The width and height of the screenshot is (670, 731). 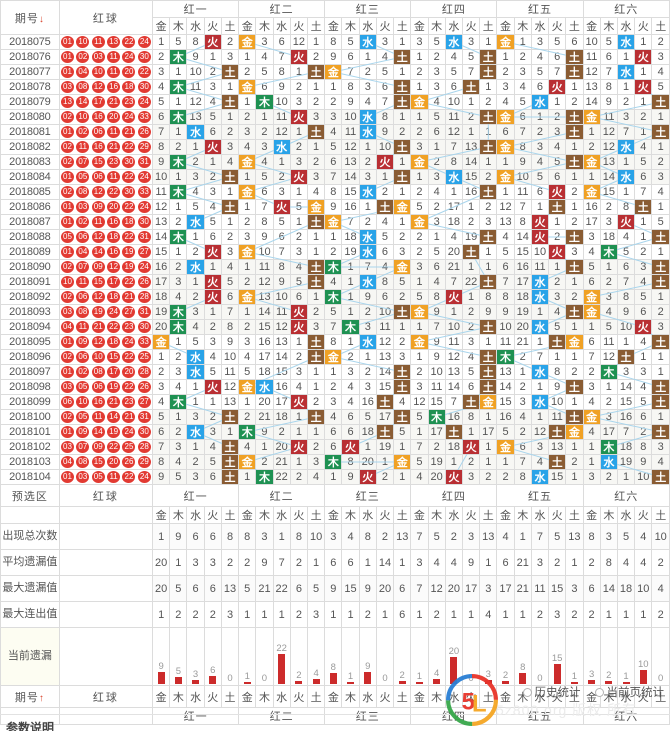 What do you see at coordinates (540, 357) in the screenshot?
I see `trend-cell: 7` at bounding box center [540, 357].